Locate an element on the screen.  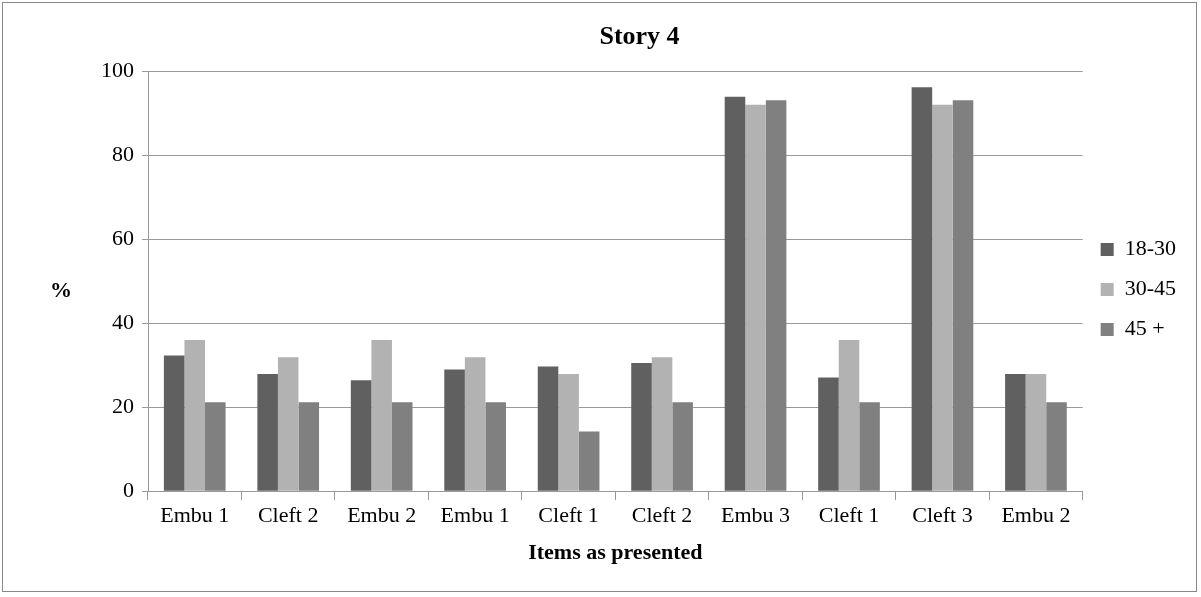
x-tick-label: Cleft 3 is located at coordinates (942, 515).